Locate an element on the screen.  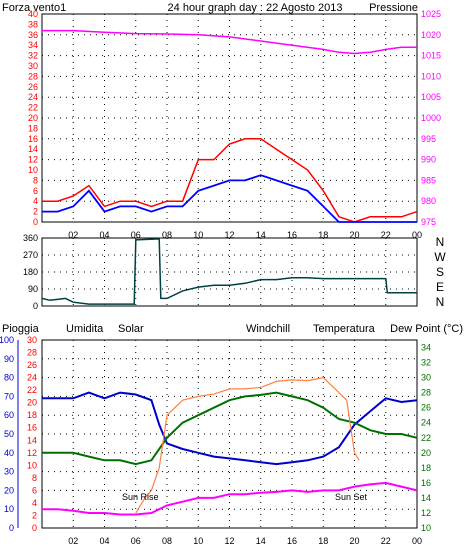
sunset-label: Sun Set is located at coordinates (351, 497).